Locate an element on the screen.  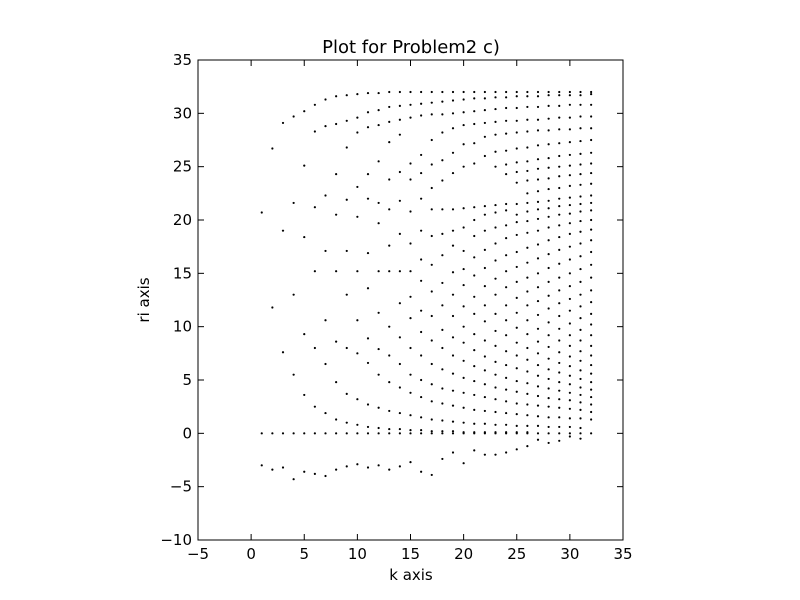
y-axis-label: ri axis is located at coordinates (144, 299).